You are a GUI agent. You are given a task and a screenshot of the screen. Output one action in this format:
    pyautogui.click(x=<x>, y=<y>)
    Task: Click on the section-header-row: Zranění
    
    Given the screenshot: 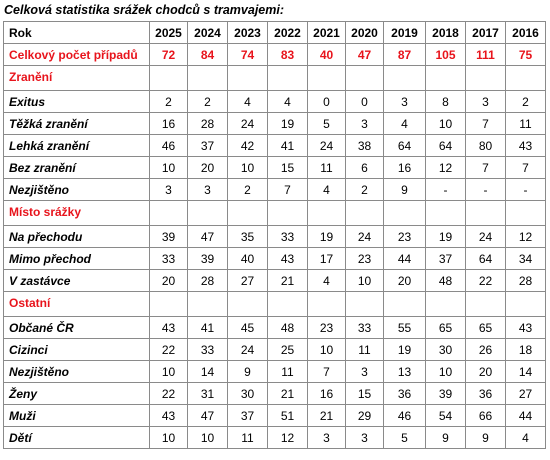 What is the action you would take?
    pyautogui.click(x=274, y=76)
    